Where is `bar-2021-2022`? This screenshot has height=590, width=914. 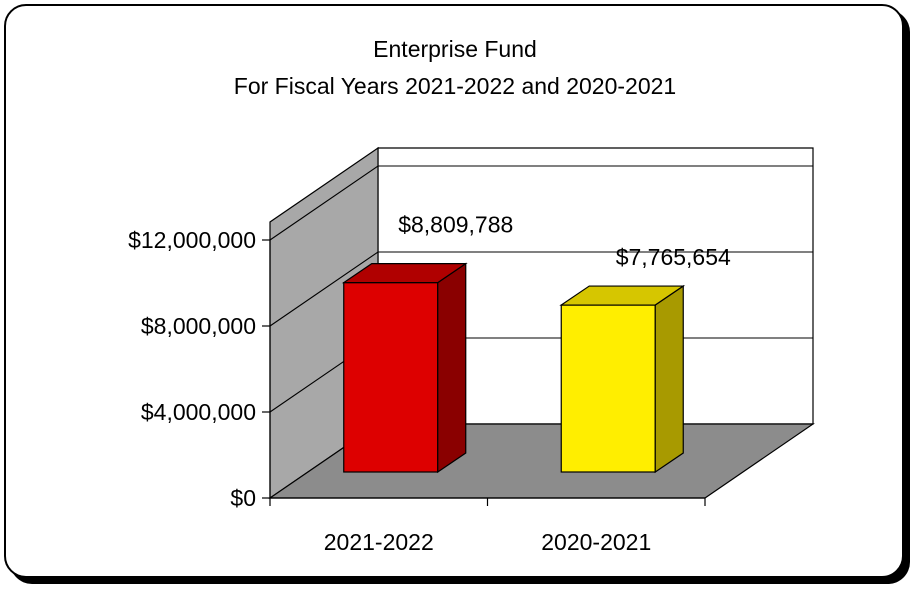
bar-2021-2022 is located at coordinates (391, 377).